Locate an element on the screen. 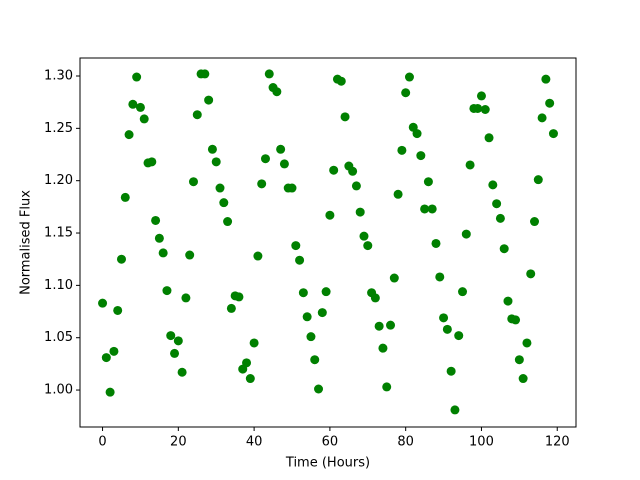  x-tick-label: 120 is located at coordinates (557, 442).